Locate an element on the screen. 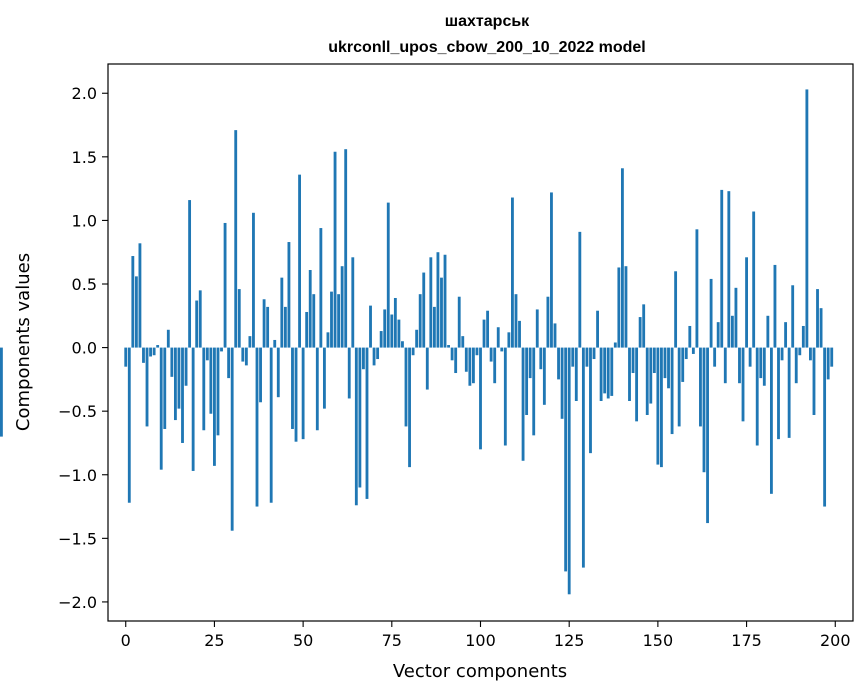 This screenshot has height=696, width=867. y-tick-label: 1.0 is located at coordinates (84, 220).